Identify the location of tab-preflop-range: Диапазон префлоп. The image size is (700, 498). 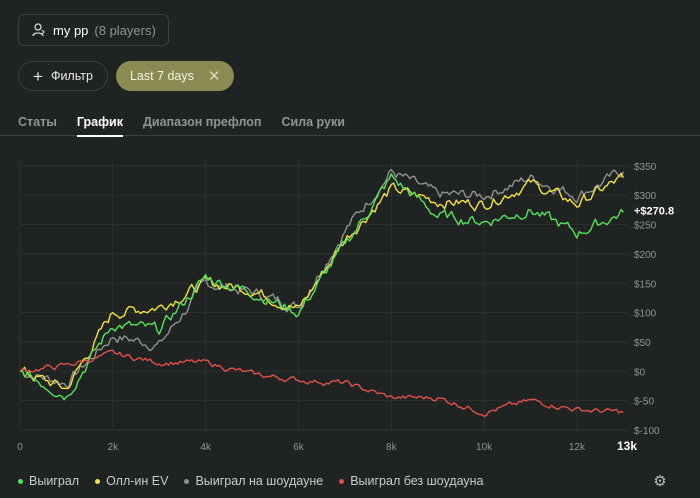
(202, 122).